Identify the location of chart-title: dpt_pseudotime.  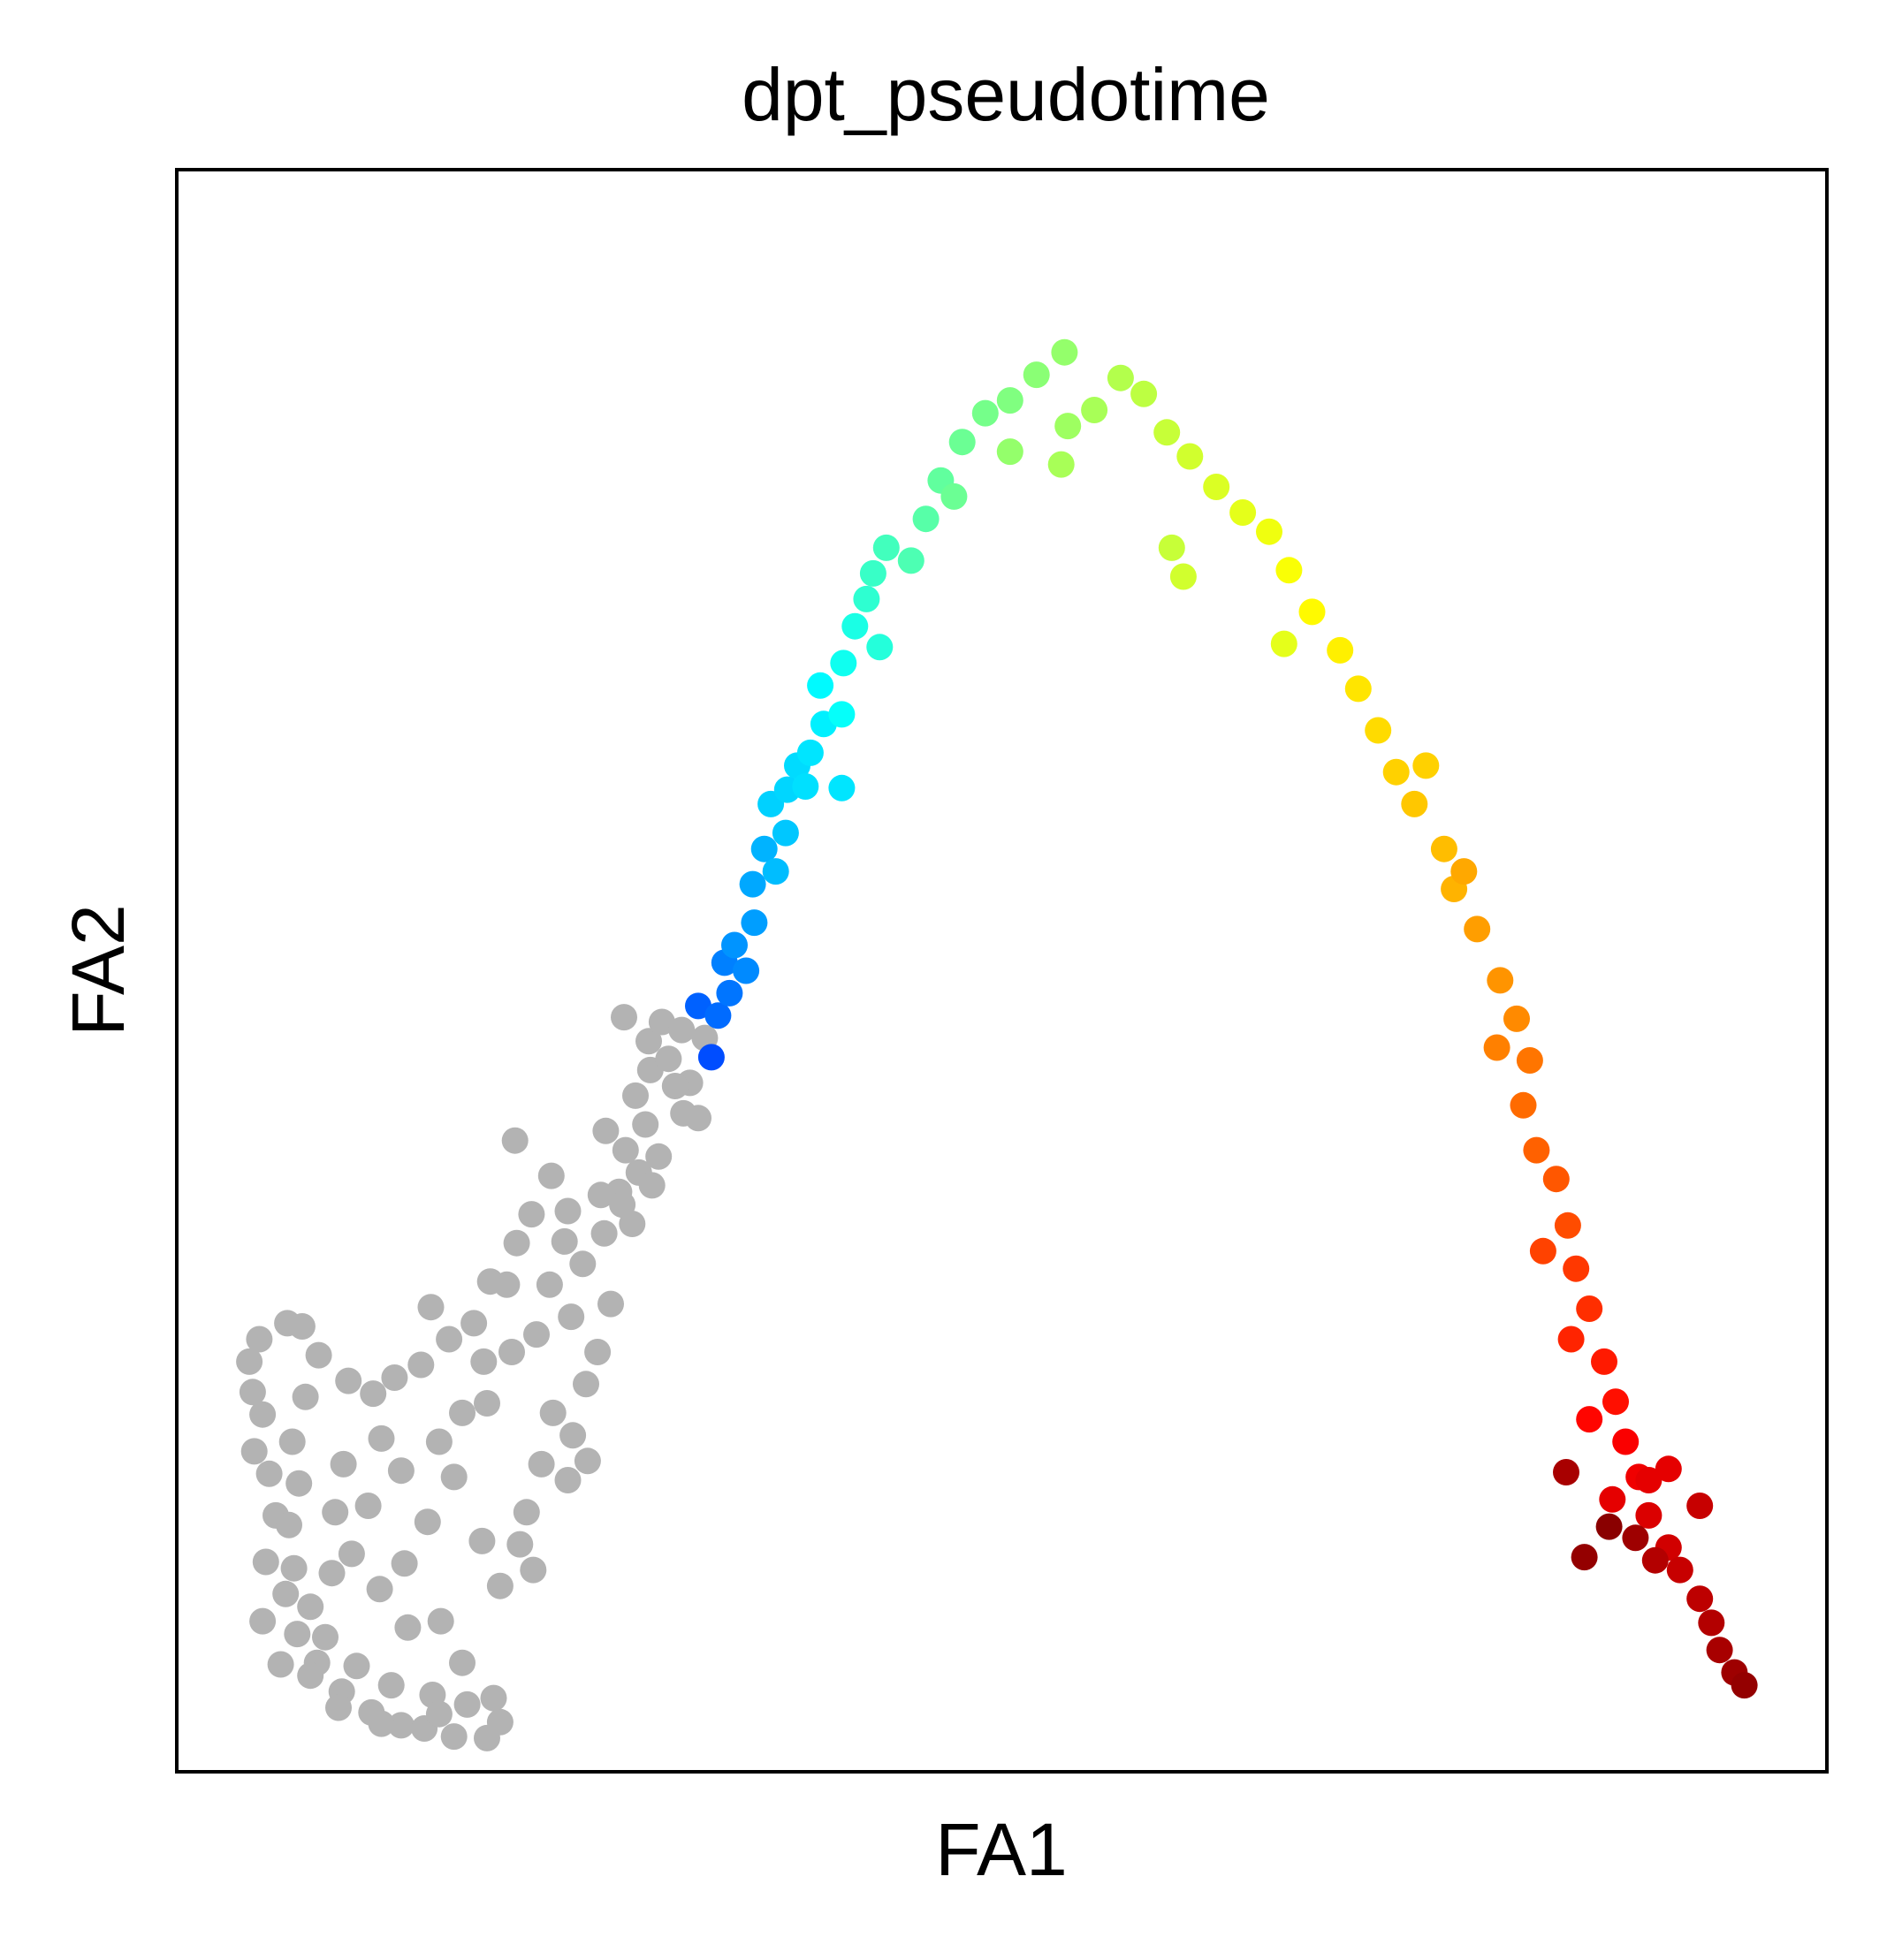
(1006, 94).